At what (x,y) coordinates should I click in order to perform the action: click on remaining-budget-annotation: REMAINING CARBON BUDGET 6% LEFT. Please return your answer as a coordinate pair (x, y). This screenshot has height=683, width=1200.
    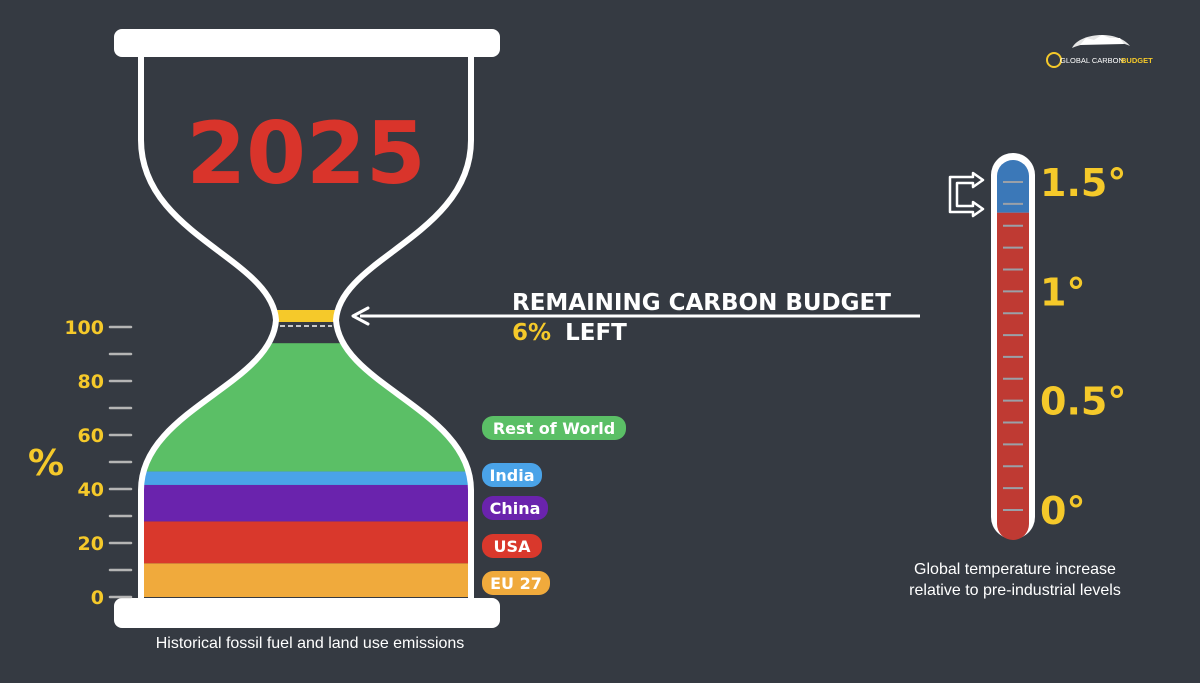
    Looking at the image, I should click on (635, 318).